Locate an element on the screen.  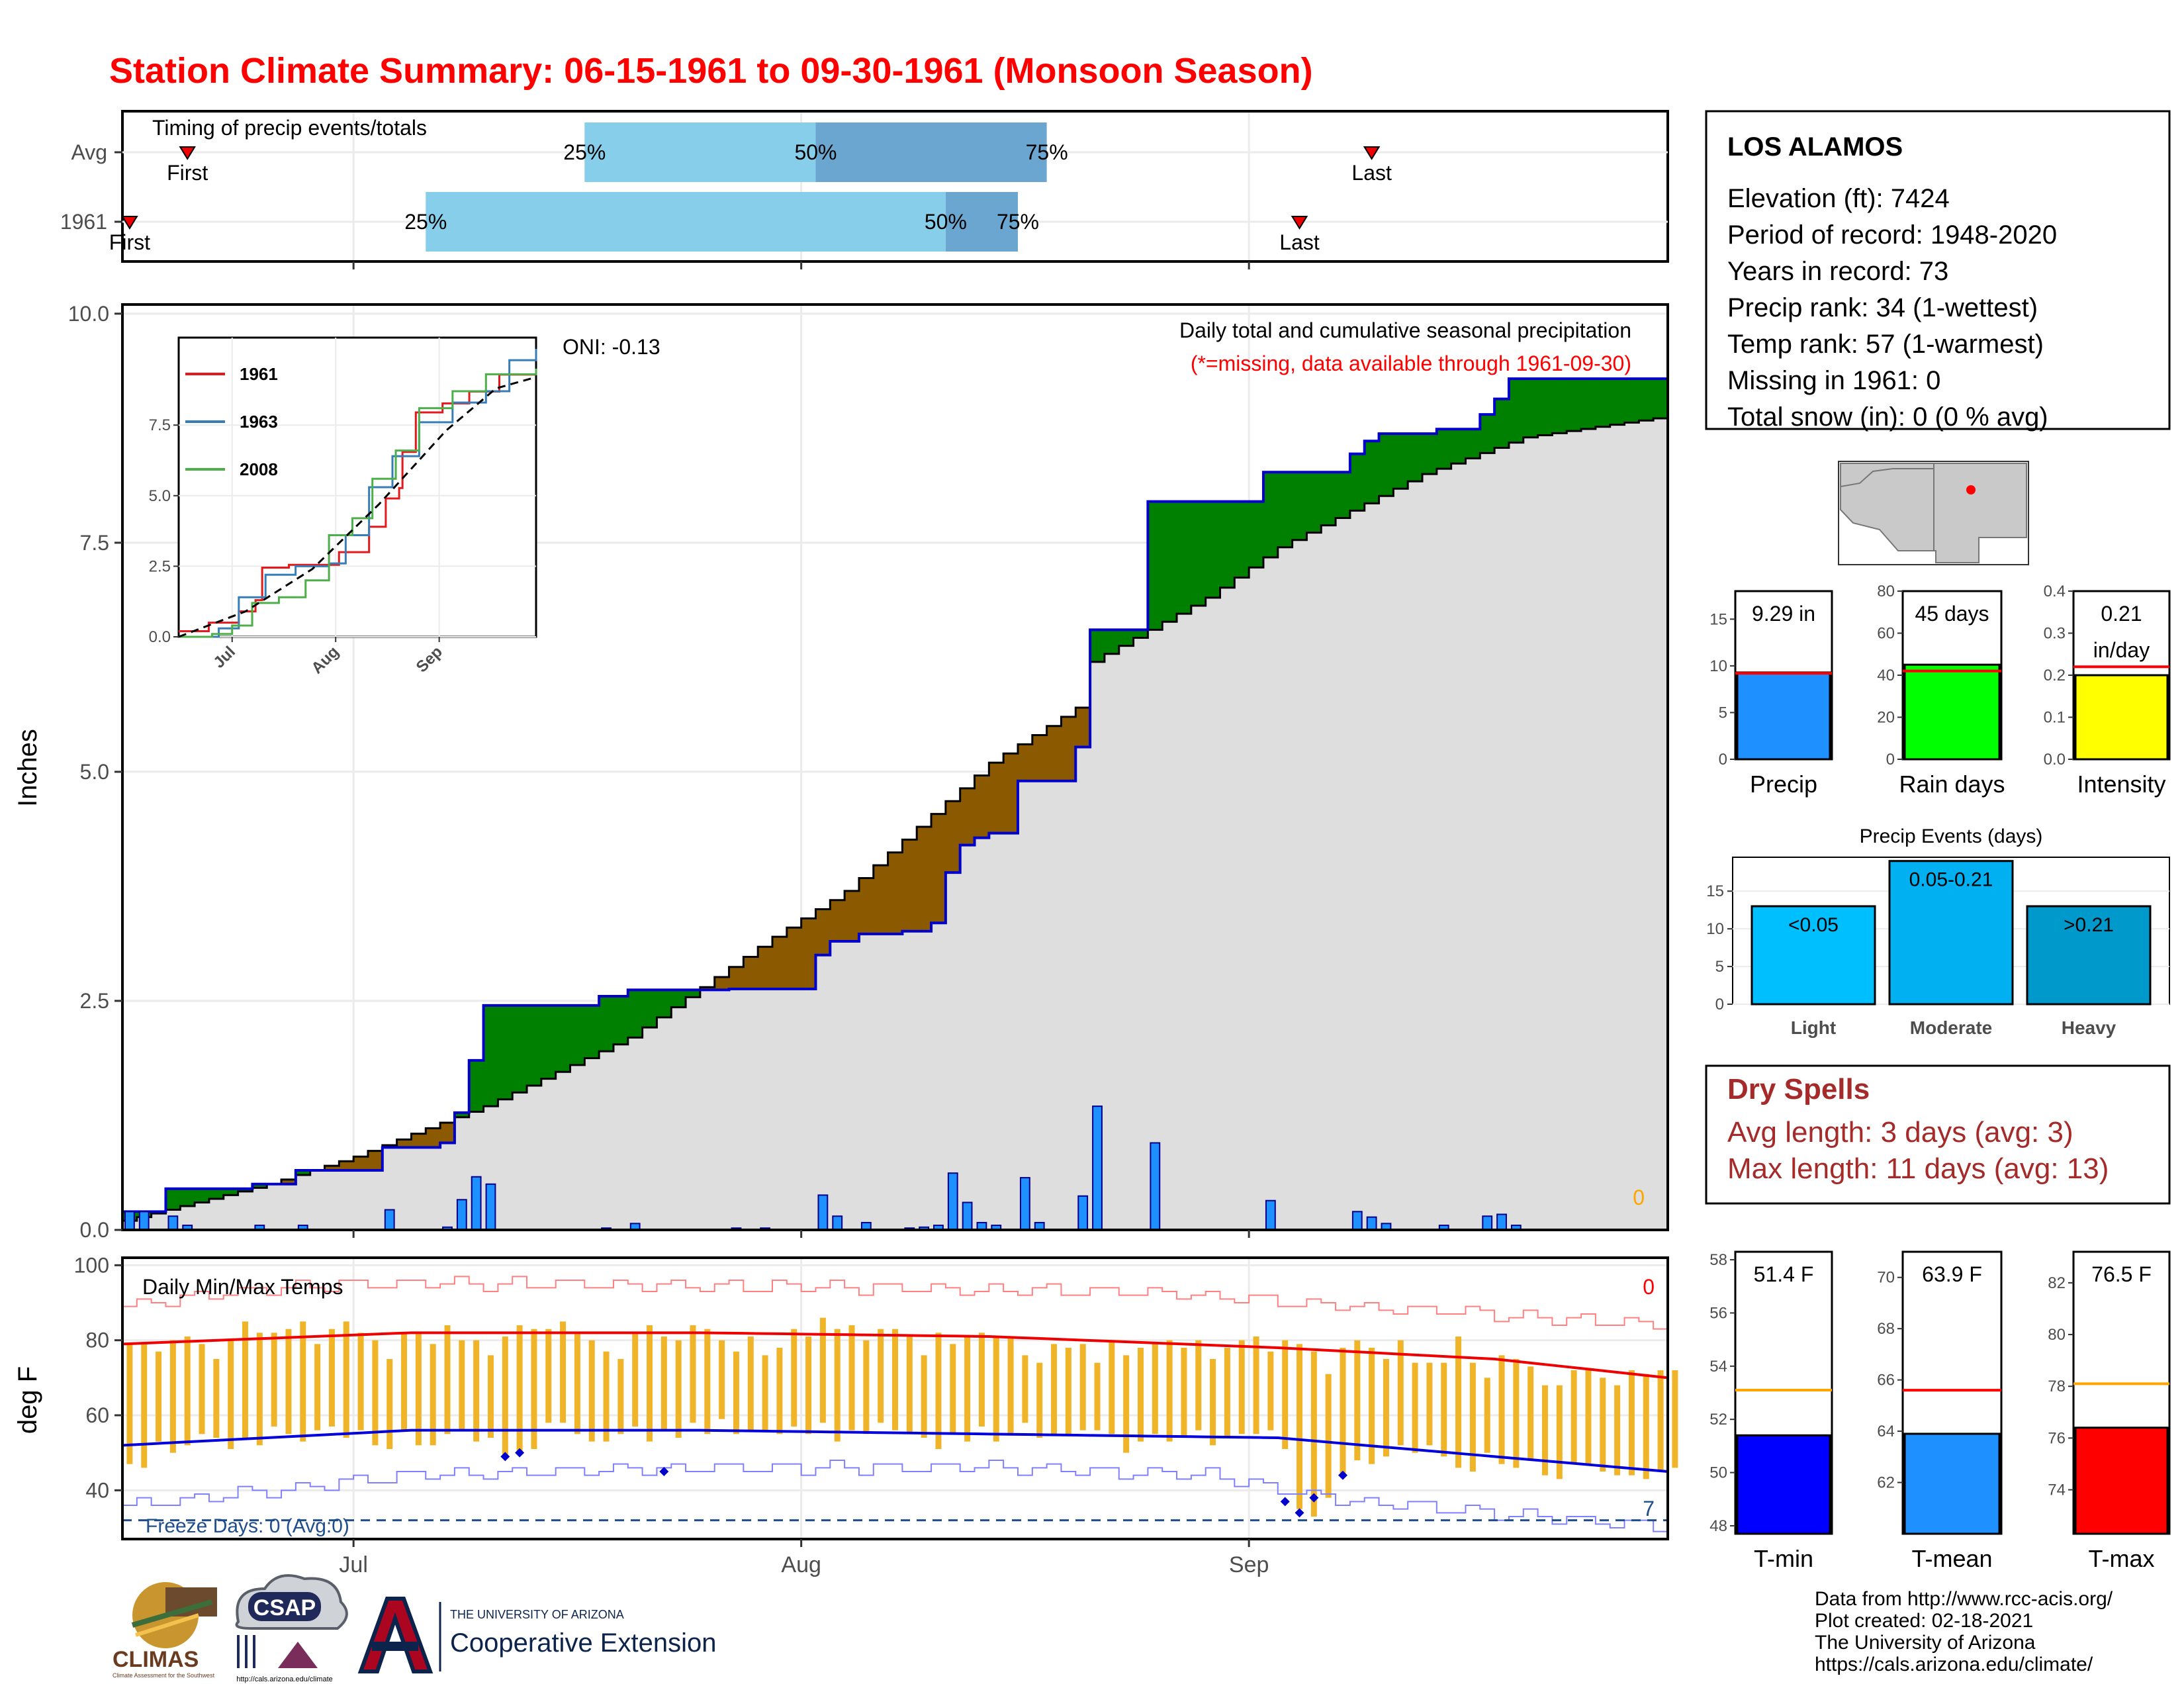
temp-lines is located at coordinates (895, 1404).